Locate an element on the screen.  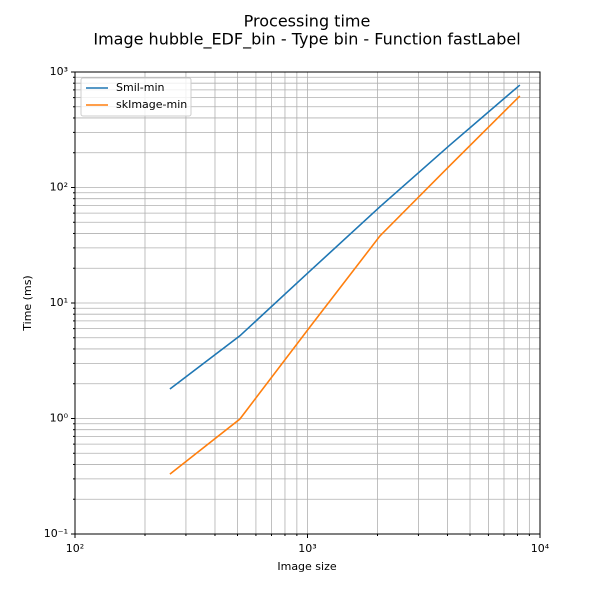
y-tick-label: 10² is located at coordinates (59, 187).